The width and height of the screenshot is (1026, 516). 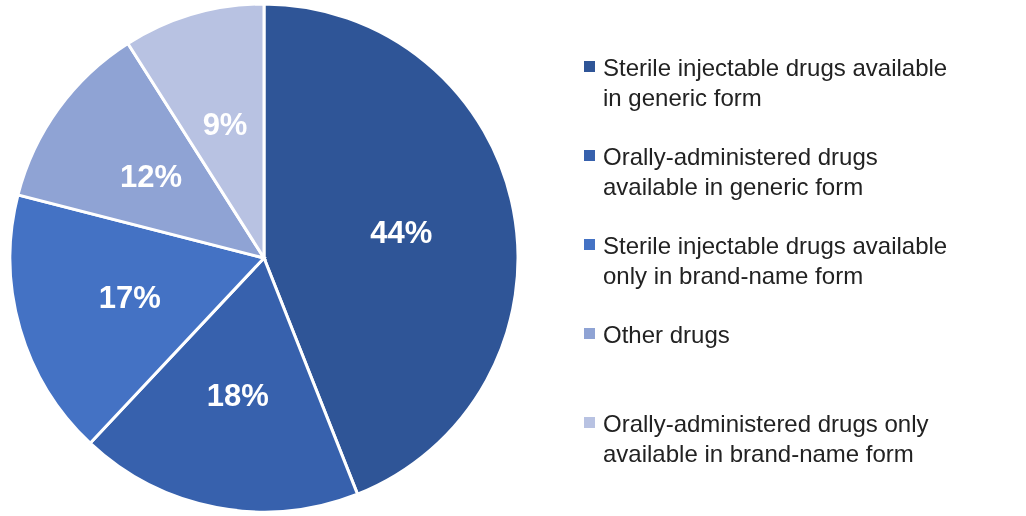 What do you see at coordinates (666, 335) in the screenshot?
I see `legend-label: Other drugs` at bounding box center [666, 335].